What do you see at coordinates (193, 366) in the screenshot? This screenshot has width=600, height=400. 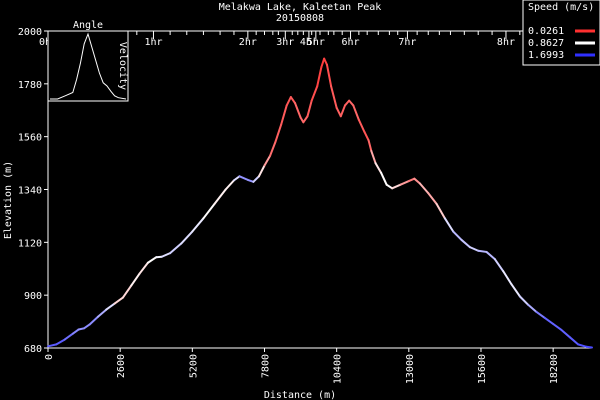 I see `x-tick-label: 5200` at bounding box center [193, 366].